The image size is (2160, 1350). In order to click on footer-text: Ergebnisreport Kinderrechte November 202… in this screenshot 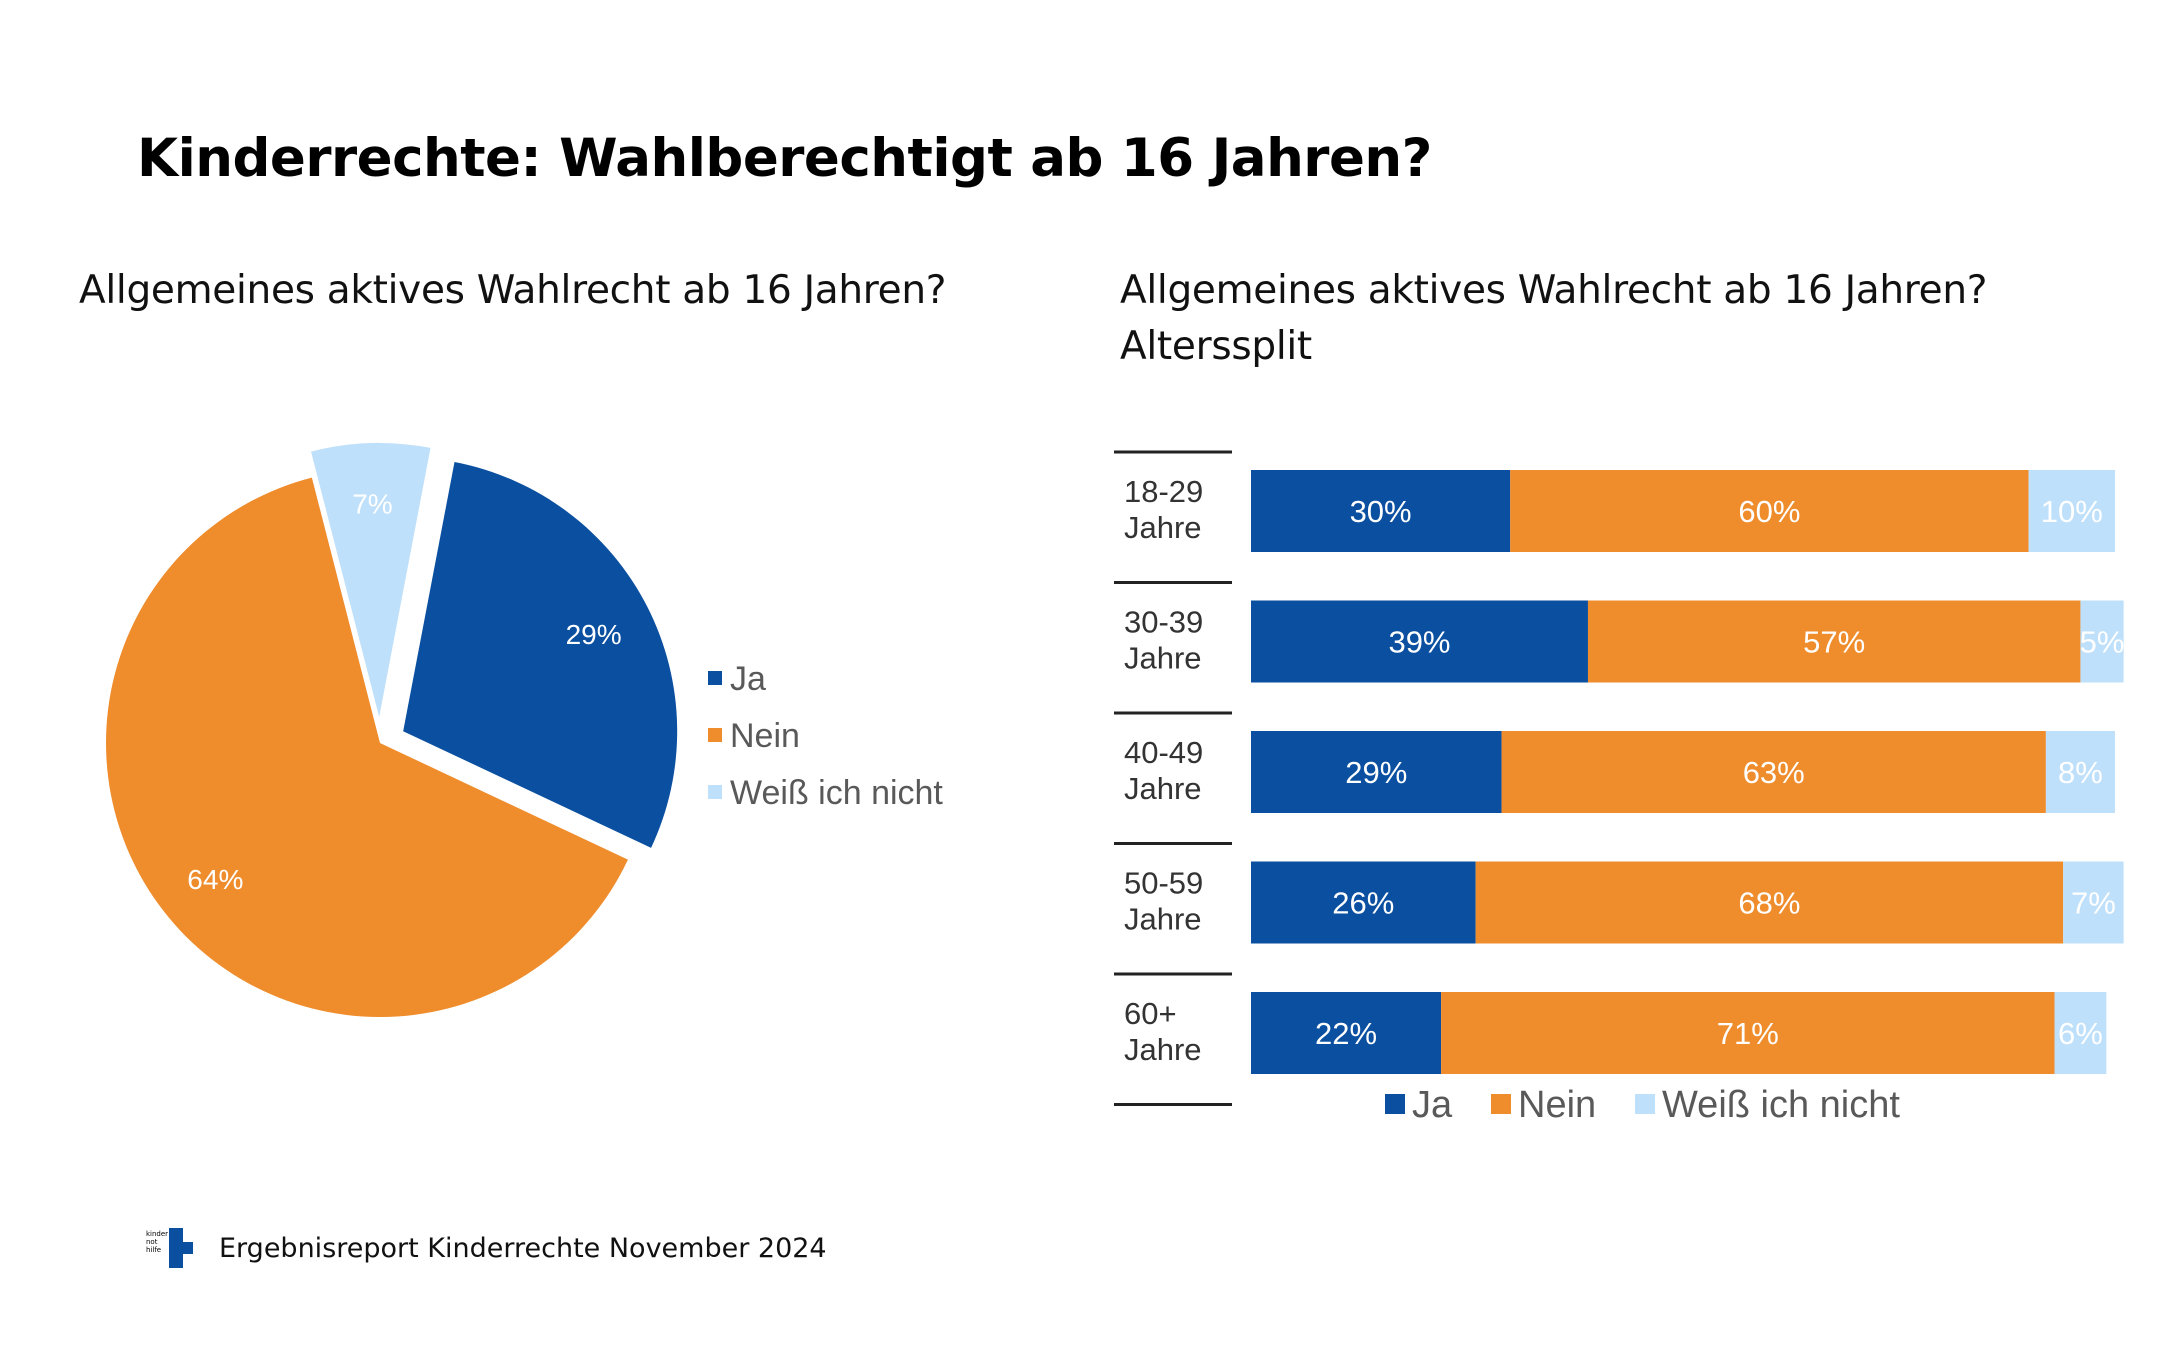, I will do `click(523, 1248)`.